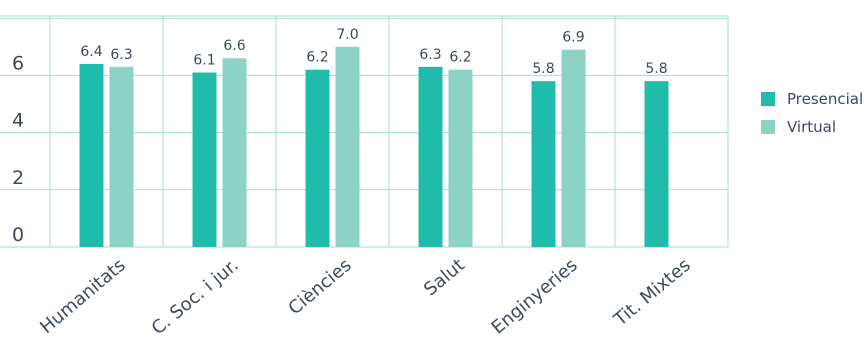 The image size is (864, 345). What do you see at coordinates (83, 296) in the screenshot?
I see `x-category-label: Humanitats` at bounding box center [83, 296].